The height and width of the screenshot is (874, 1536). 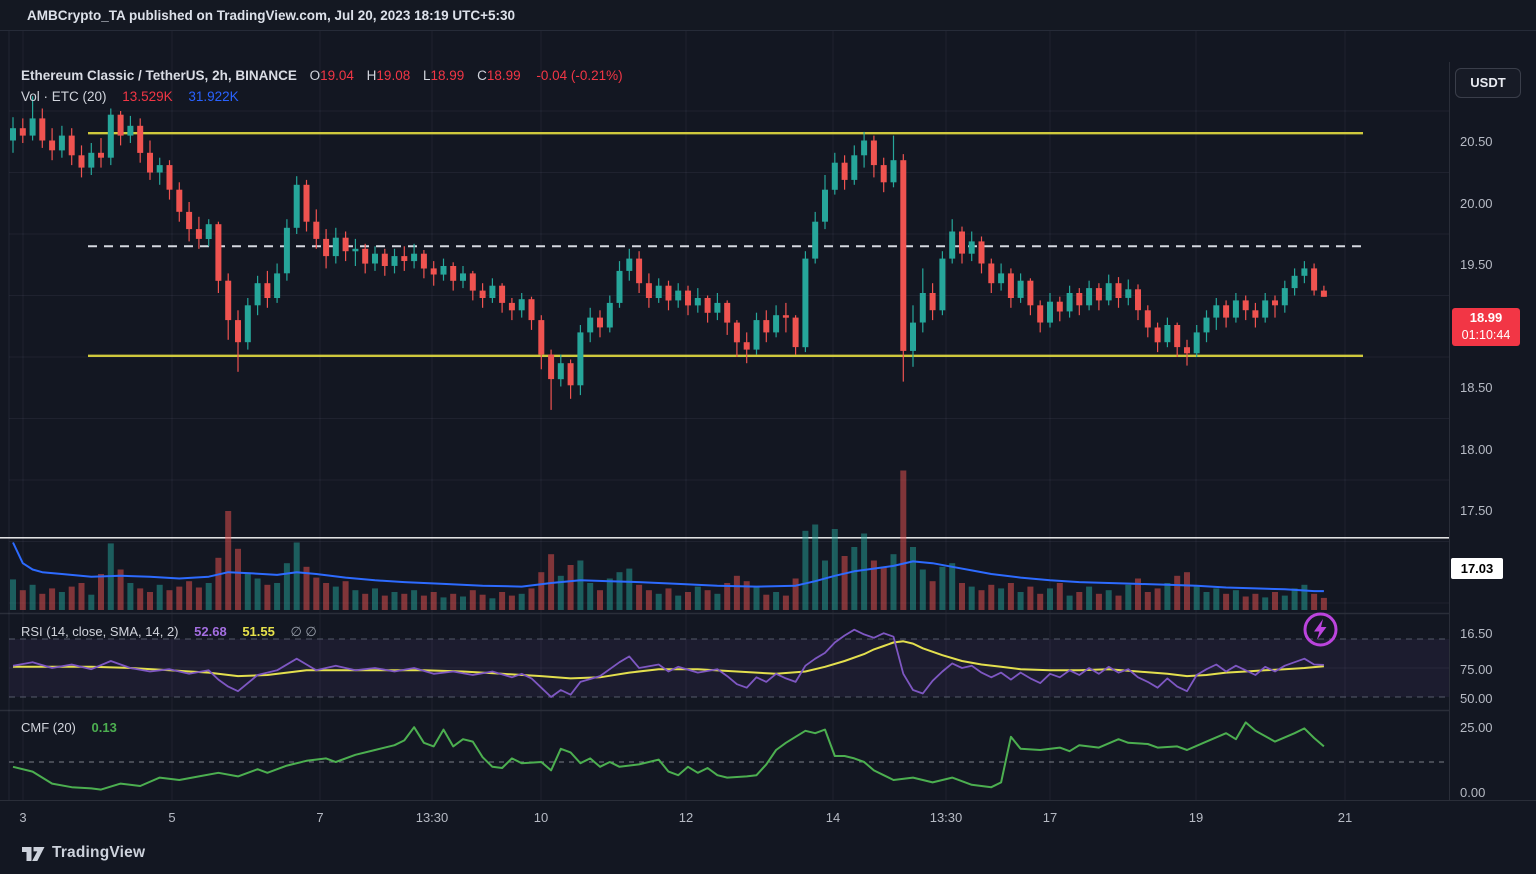 I want to click on tradingview-brand: TradingView, so click(x=83, y=853).